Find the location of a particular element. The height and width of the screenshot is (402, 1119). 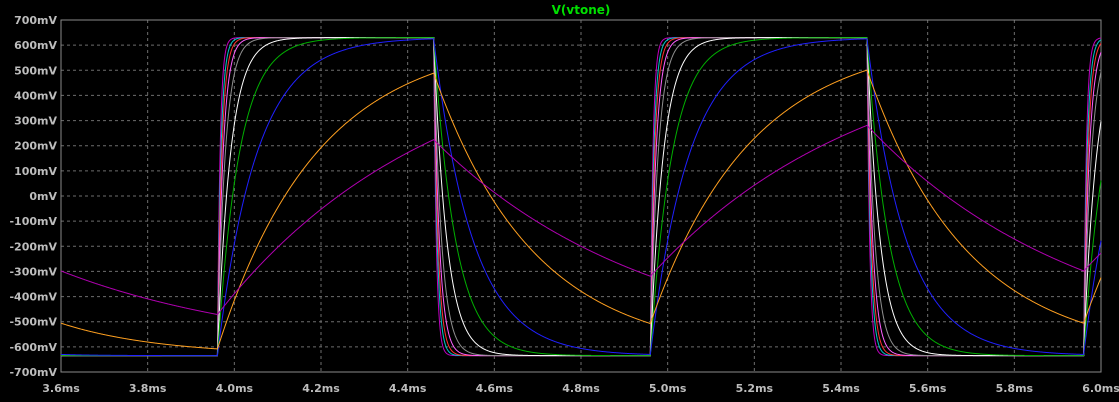

x-tick-label: 5.8ms is located at coordinates (1015, 388).